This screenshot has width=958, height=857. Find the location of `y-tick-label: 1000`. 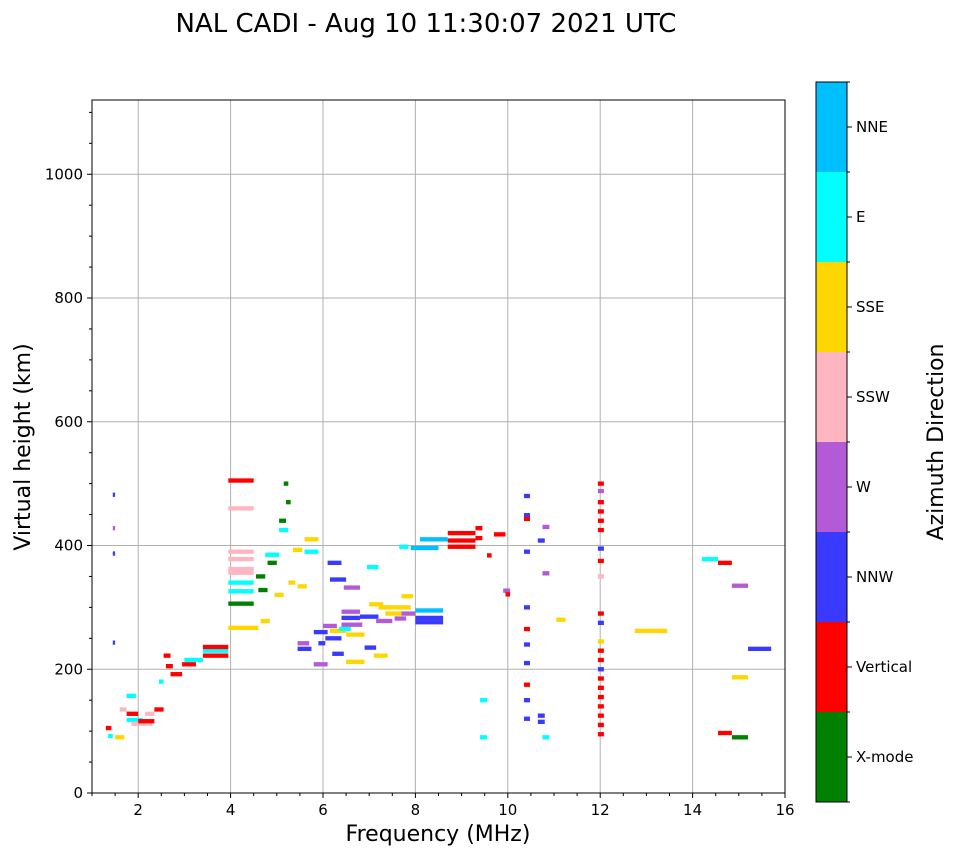

y-tick-label: 1000 is located at coordinates (64, 174).